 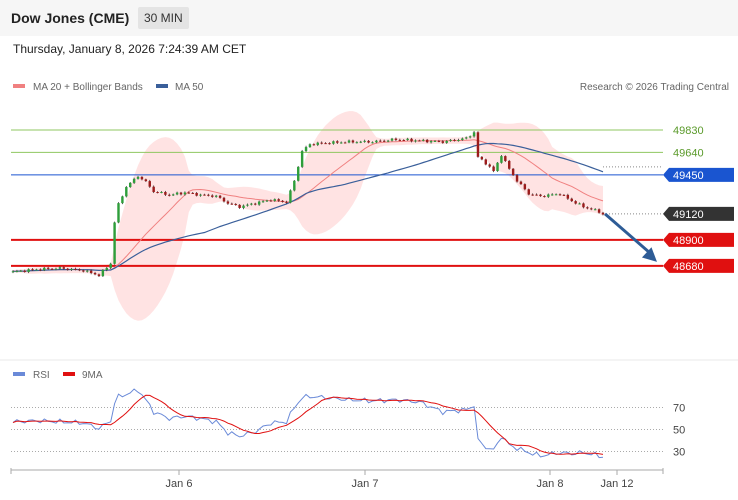 I want to click on timeframe-badge: 30 MIN, so click(x=163, y=18).